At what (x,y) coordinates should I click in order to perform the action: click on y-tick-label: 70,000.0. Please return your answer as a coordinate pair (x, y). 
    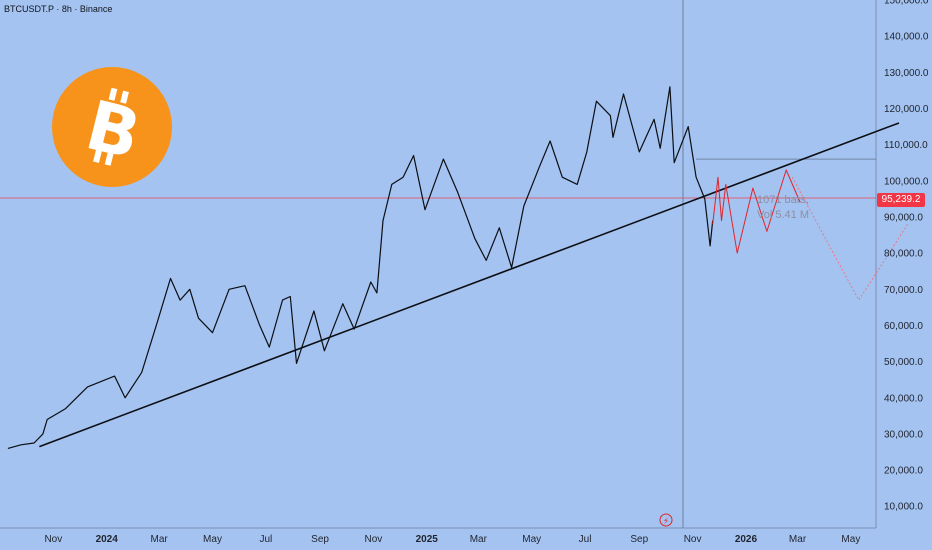
    Looking at the image, I should click on (903, 290).